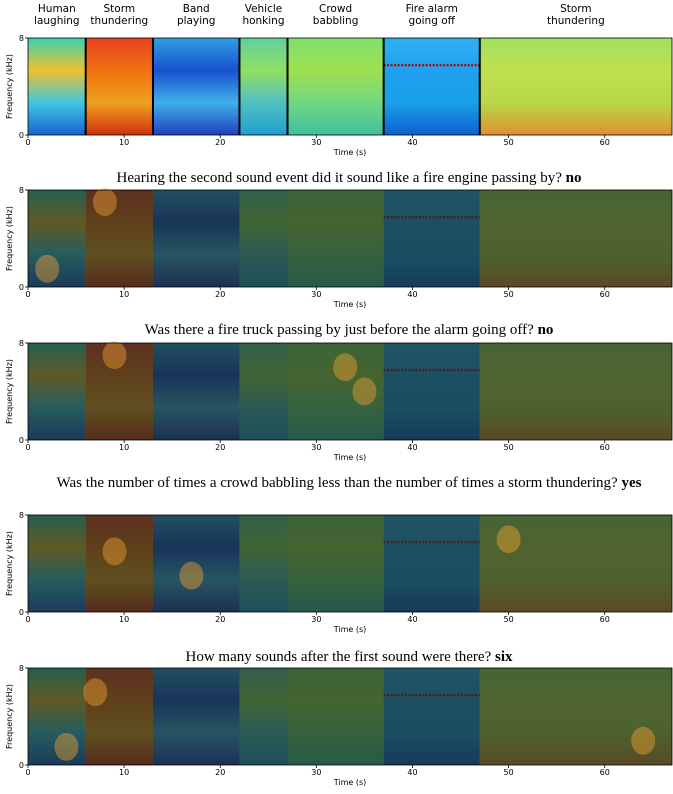  What do you see at coordinates (264, 9) in the screenshot?
I see `event-label-line: Vehicle` at bounding box center [264, 9].